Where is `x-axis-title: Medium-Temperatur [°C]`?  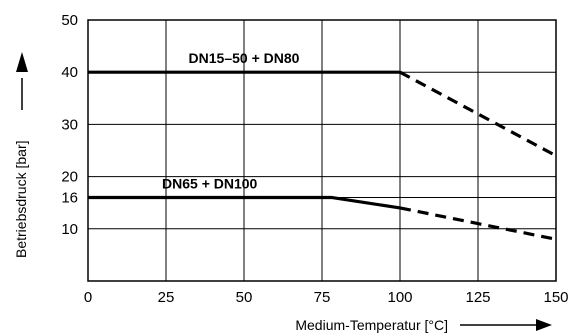
x-axis-title: Medium-Temperatur [°C] is located at coordinates (371, 325).